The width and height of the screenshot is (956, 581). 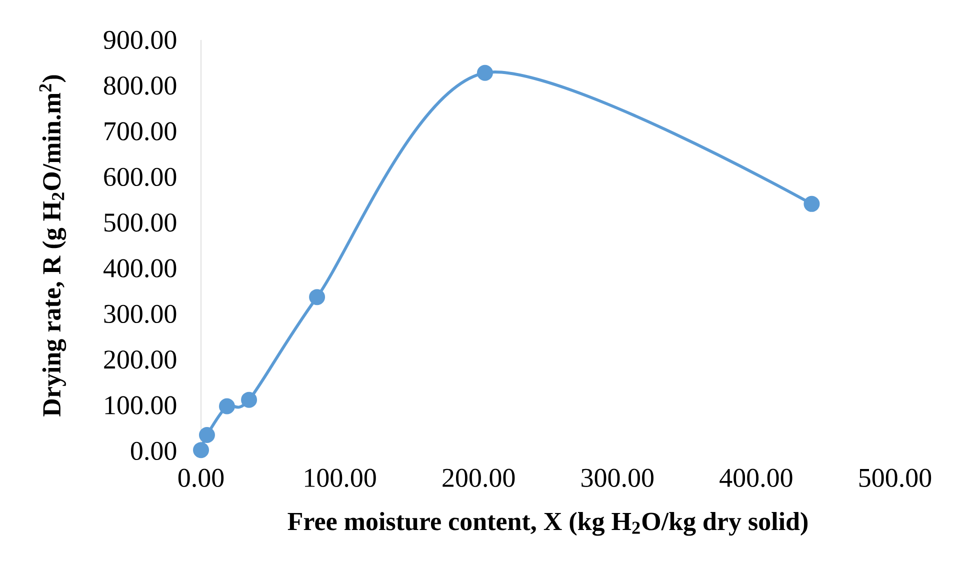 What do you see at coordinates (548, 524) in the screenshot?
I see `x-axis-title: Free moisture content, X (kg H$_{2}$O/kg dry solid)` at bounding box center [548, 524].